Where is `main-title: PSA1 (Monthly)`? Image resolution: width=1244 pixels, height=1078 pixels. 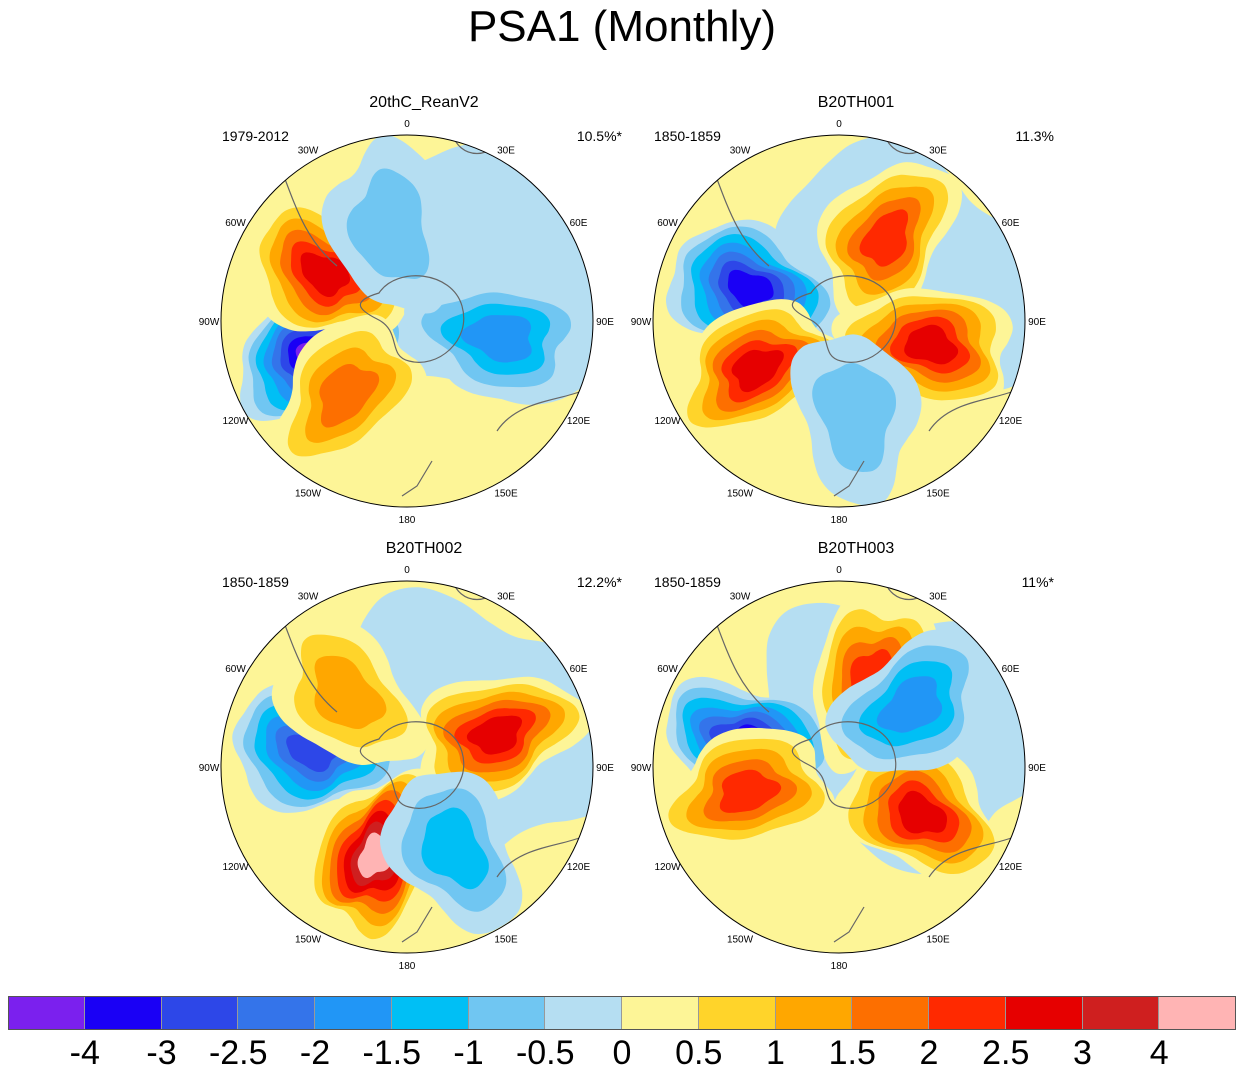
main-title: PSA1 (Monthly) is located at coordinates (622, 26).